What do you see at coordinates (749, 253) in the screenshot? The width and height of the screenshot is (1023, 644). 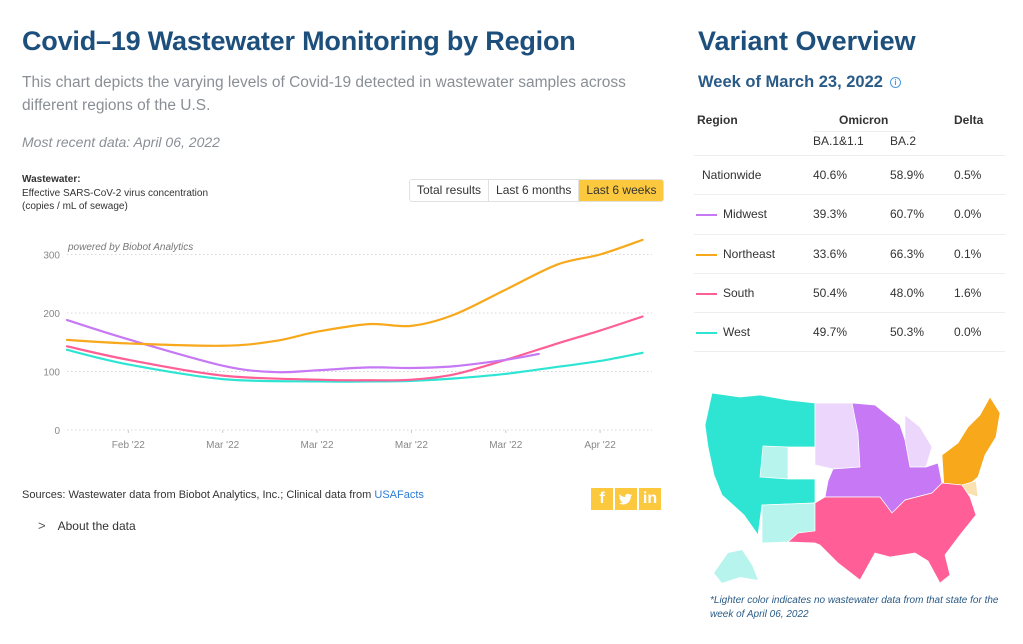 I see `cell-region: Northeast` at bounding box center [749, 253].